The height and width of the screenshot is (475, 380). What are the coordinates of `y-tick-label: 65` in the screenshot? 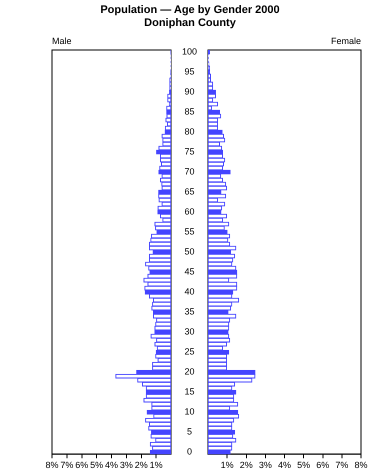 It's located at (189, 191).